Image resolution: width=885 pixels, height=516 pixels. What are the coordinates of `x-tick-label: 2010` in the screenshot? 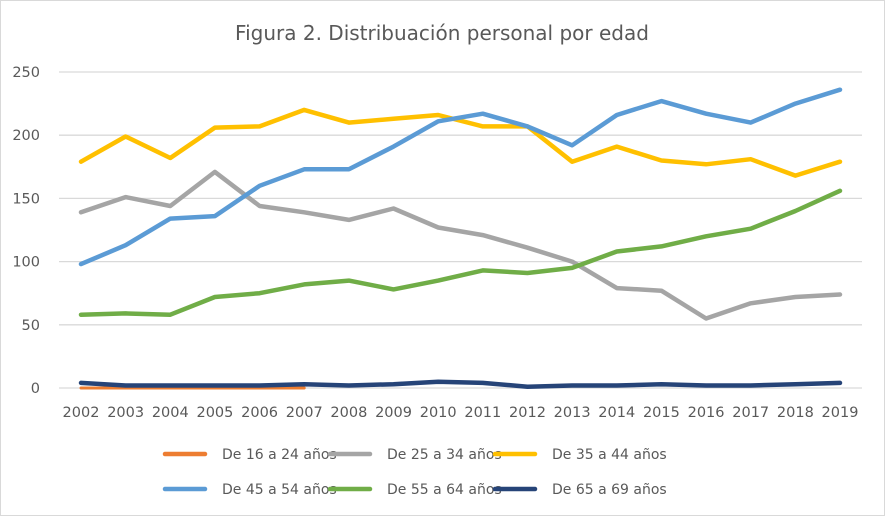 It's located at (438, 413).